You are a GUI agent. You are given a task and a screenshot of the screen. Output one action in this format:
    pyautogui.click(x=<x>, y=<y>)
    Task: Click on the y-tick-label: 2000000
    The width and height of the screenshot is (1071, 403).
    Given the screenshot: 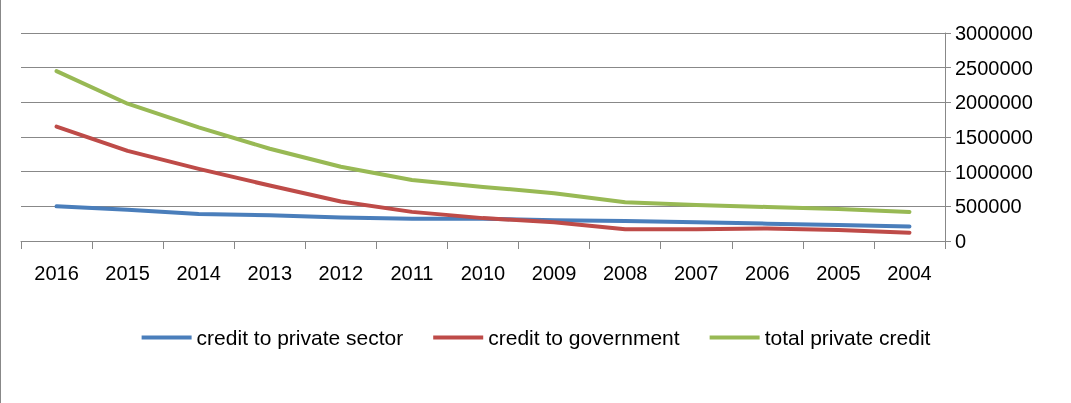 What is the action you would take?
    pyautogui.click(x=994, y=102)
    